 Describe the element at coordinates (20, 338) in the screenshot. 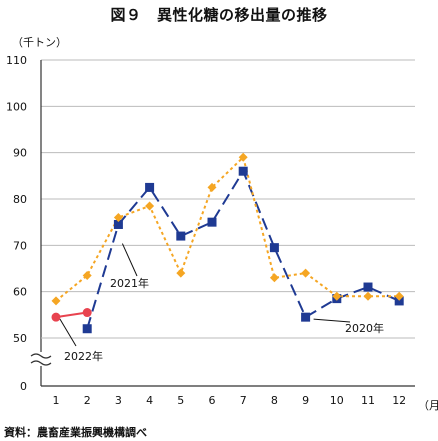

I see `y-tick-label: 50` at that location.